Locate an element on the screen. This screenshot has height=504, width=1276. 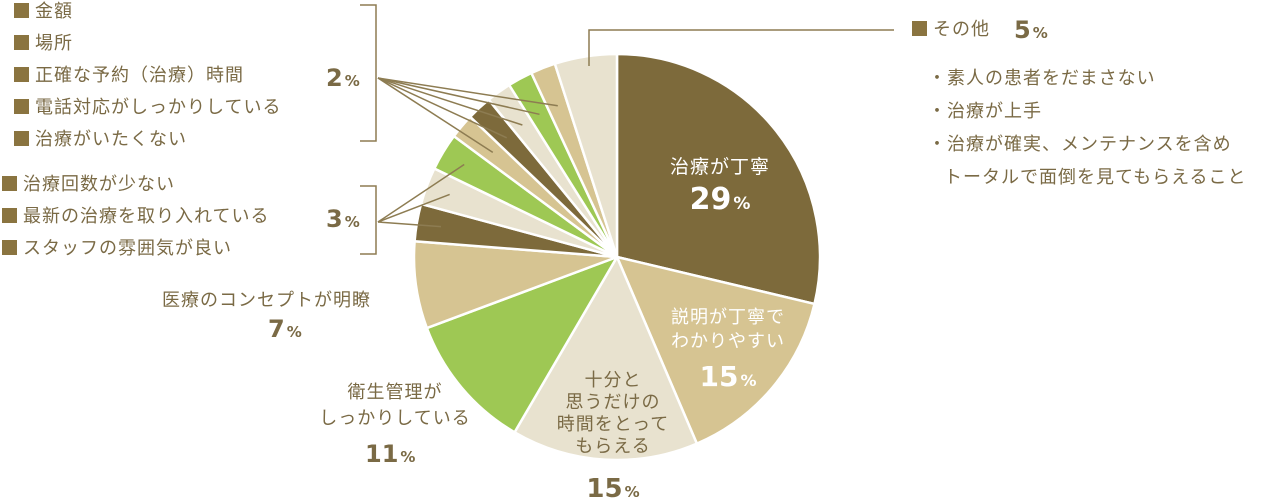
other-note-3: ・治療が確実、メンテナンスを含め is located at coordinates (1080, 144).